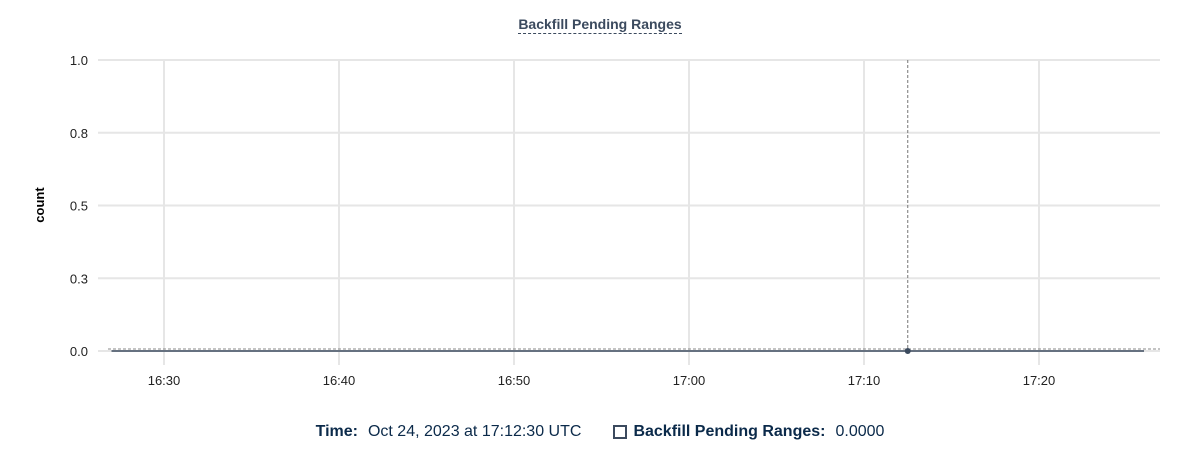 The height and width of the screenshot is (466, 1200). Describe the element at coordinates (474, 431) in the screenshot. I see `time-value: Oct 24, 2023 at 17:12:30 UTC` at that location.